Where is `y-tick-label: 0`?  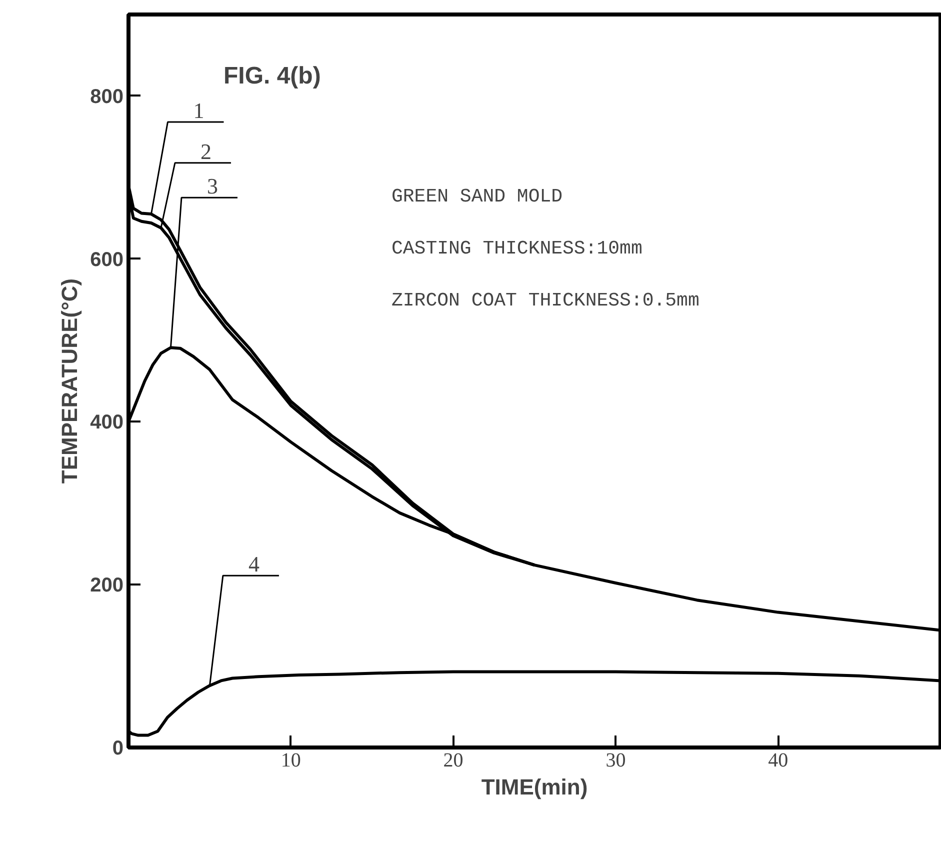 y-tick-label: 0 is located at coordinates (118, 749).